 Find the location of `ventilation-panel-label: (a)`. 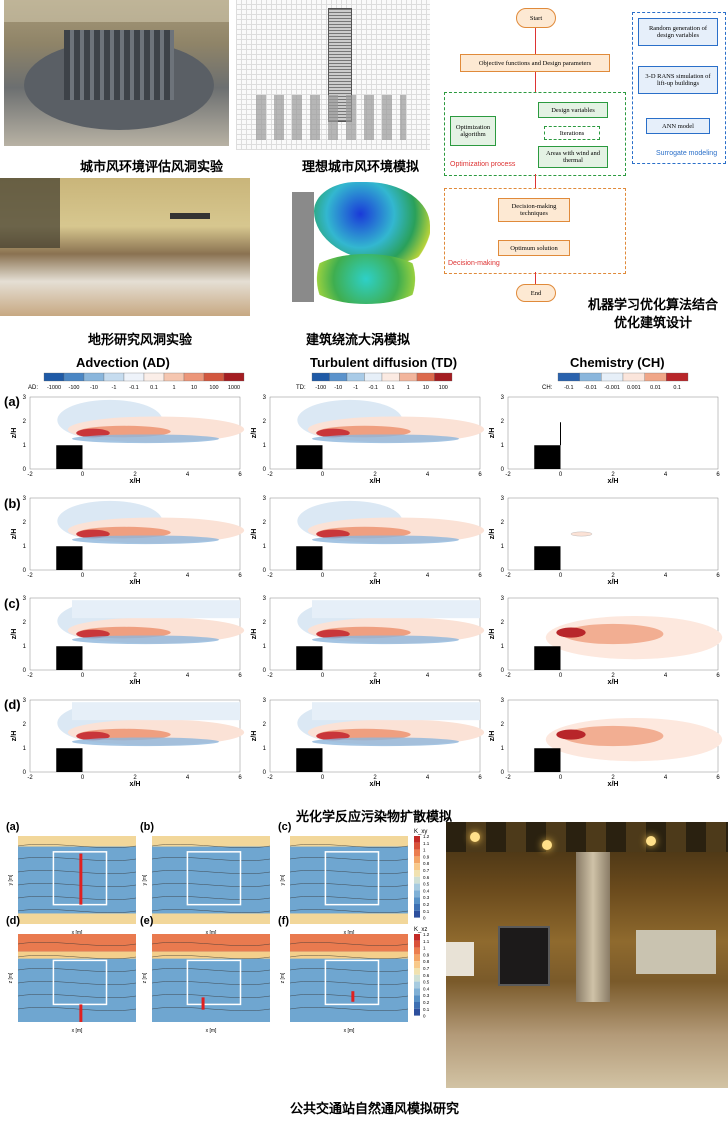

ventilation-panel-label: (a) is located at coordinates (13, 827).